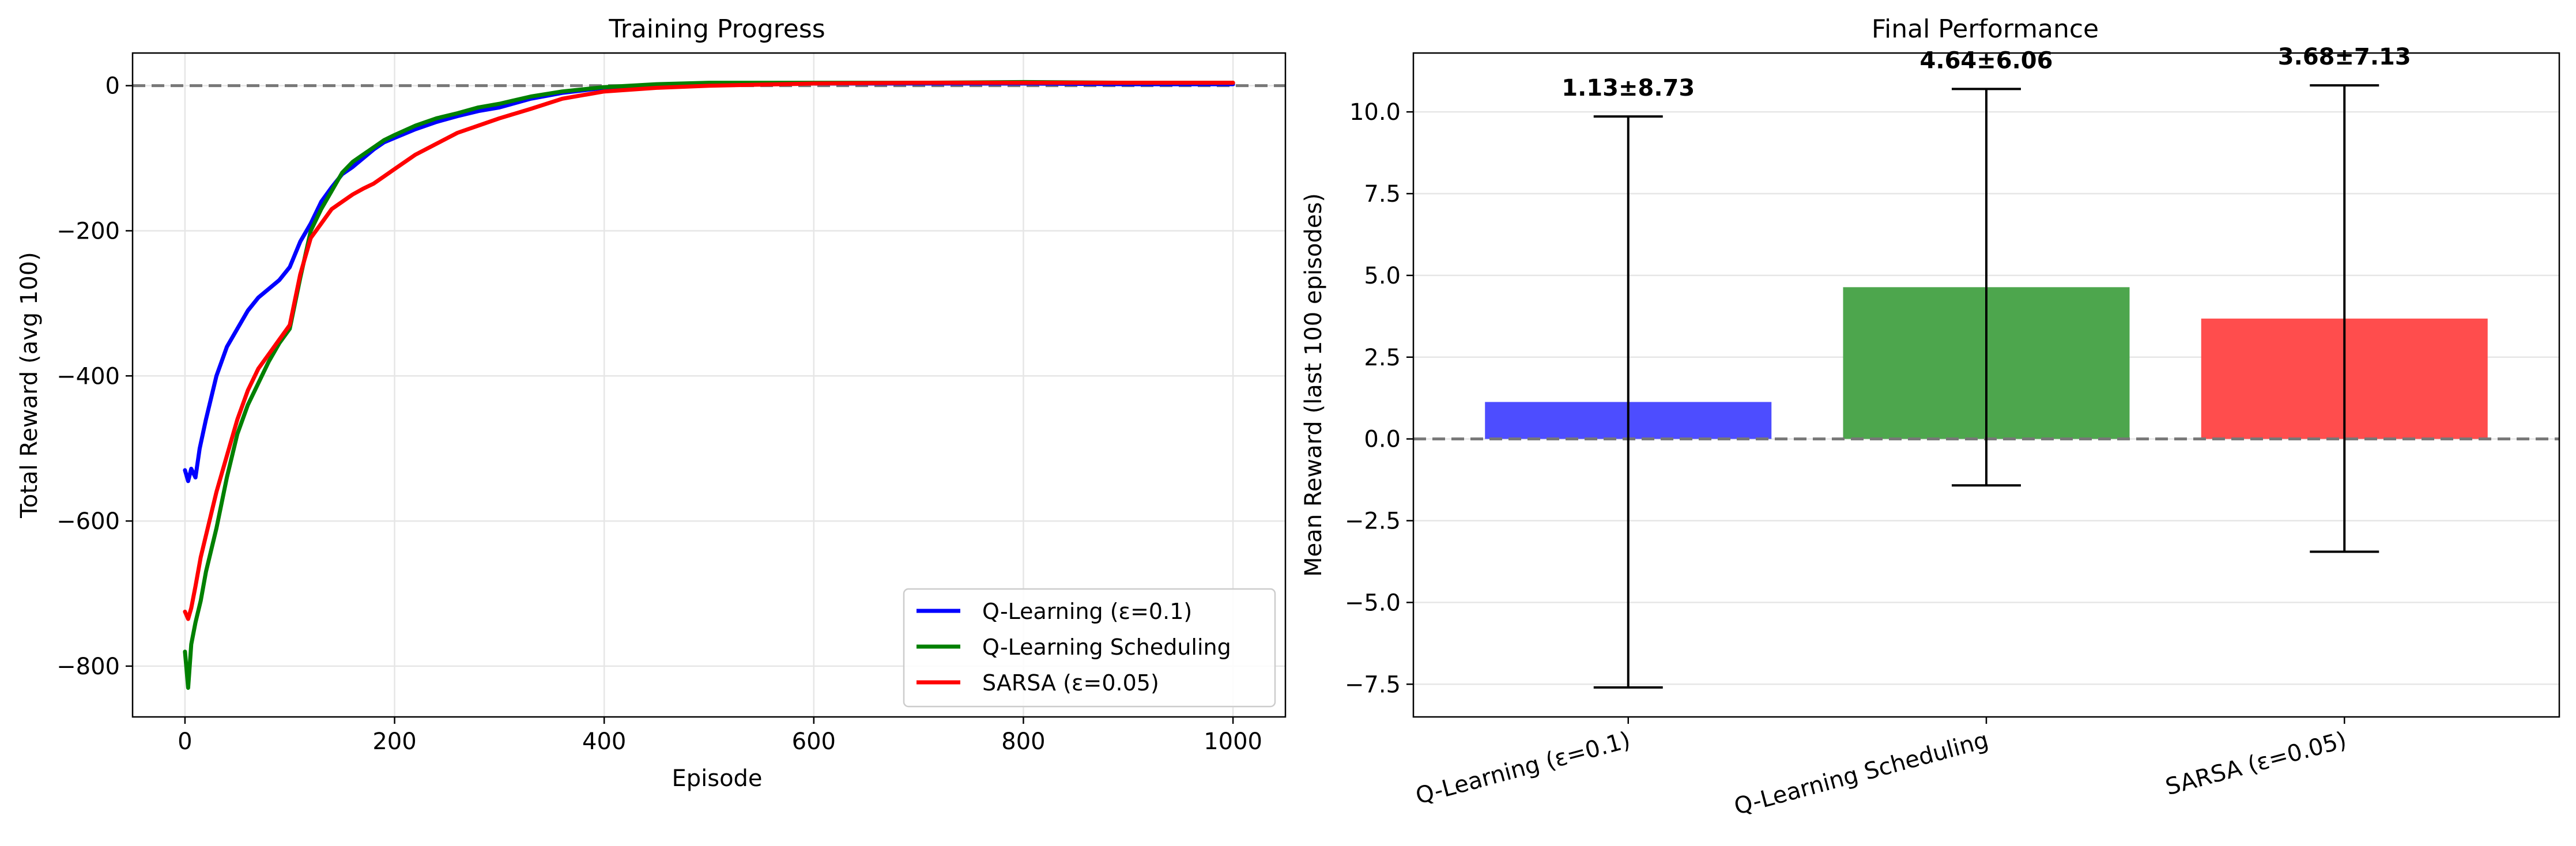 The image size is (2576, 846). I want to click on right-y-tick-label: 5.0, so click(1382, 276).